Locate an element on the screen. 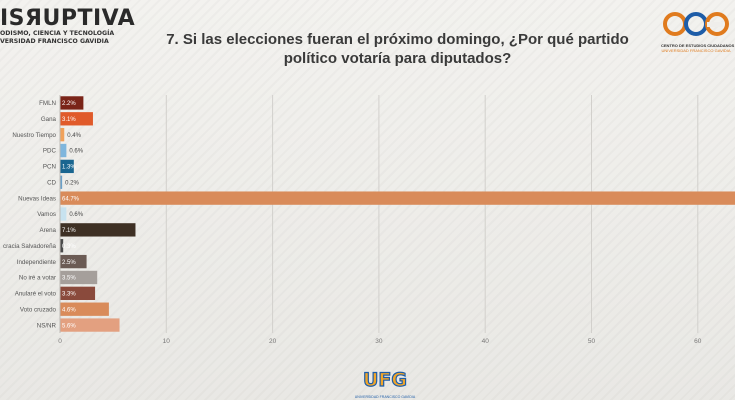 This screenshot has height=400, width=735. x-tick-label: 40 is located at coordinates (486, 341).